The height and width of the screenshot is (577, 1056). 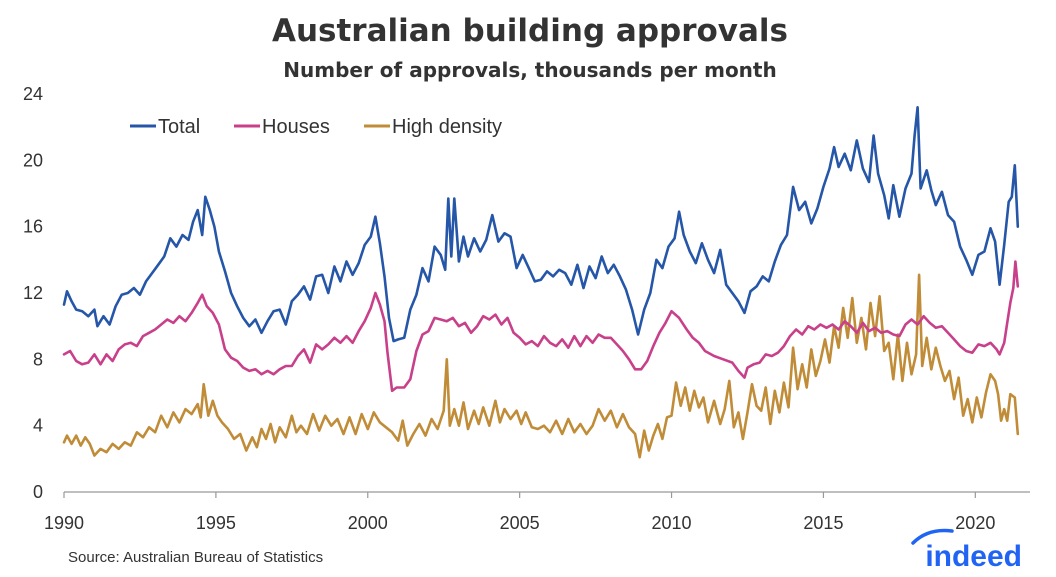 I want to click on logo-wordmark: indeed, so click(x=973, y=556).